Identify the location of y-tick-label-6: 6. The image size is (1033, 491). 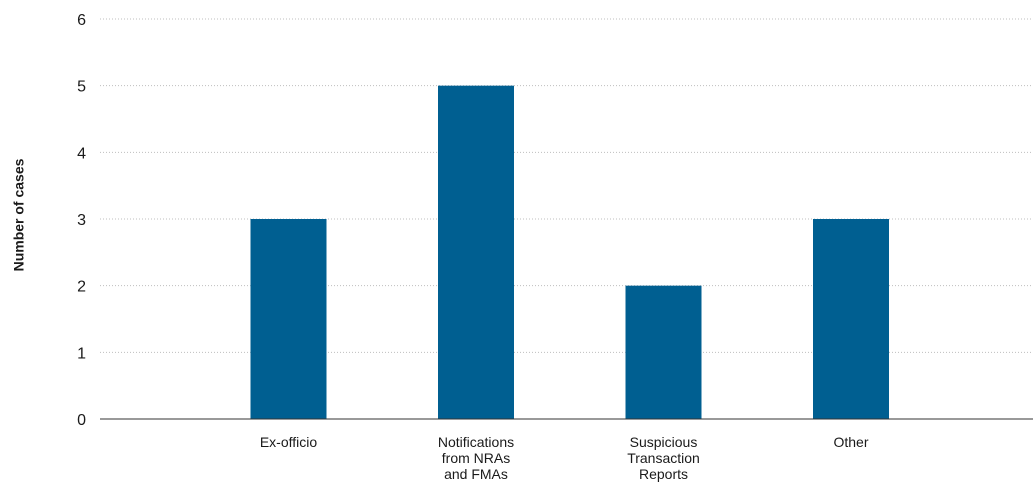
(81, 20).